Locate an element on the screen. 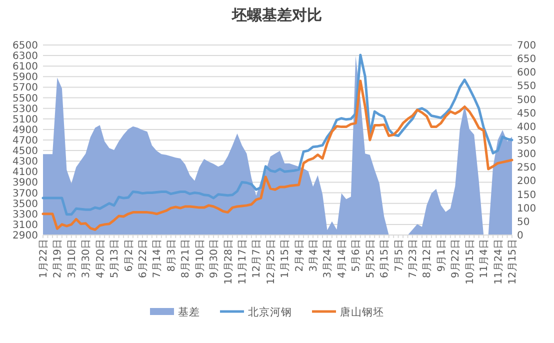  y-tick-label: 5900 is located at coordinates (25, 78).